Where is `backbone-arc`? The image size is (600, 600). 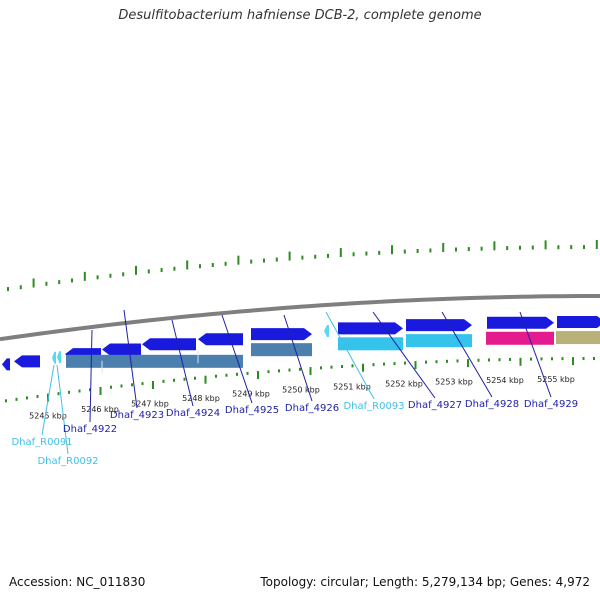
backbone-arc is located at coordinates (300, 318).